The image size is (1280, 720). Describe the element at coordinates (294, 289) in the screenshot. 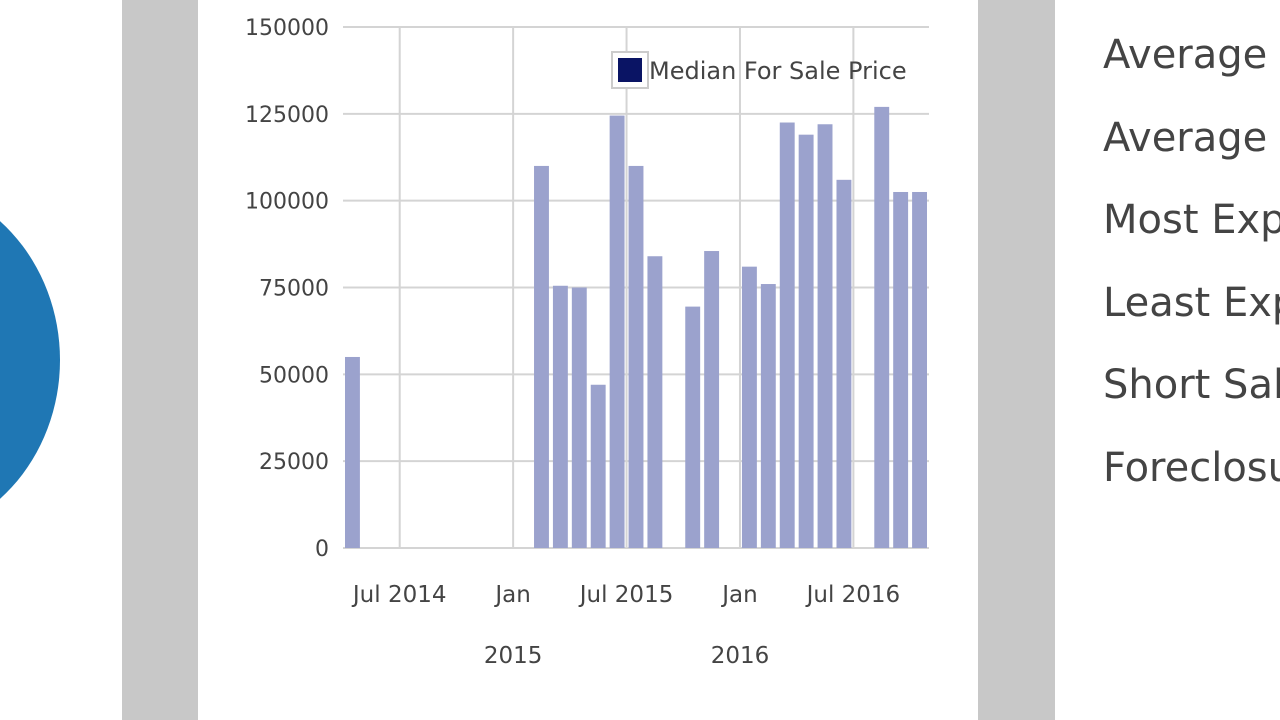

I see `y-tick-label: 75000` at that location.